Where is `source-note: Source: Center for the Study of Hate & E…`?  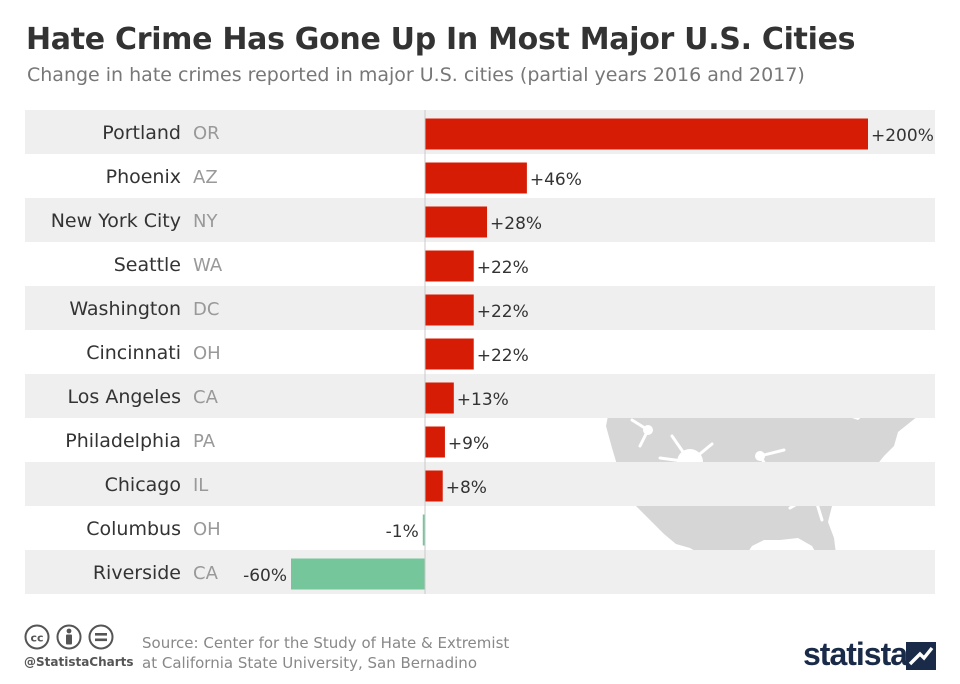 source-note: Source: Center for the Study of Hate & E… is located at coordinates (362, 653).